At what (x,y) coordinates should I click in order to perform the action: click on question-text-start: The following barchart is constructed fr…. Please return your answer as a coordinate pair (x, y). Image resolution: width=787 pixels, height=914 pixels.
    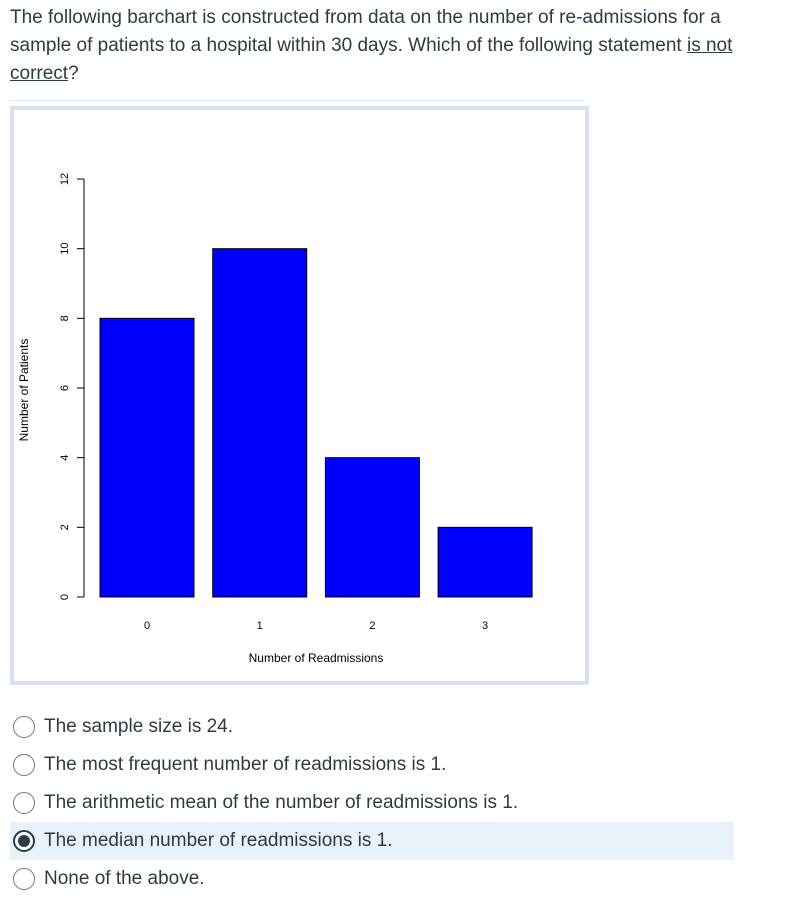
    Looking at the image, I should click on (365, 31).